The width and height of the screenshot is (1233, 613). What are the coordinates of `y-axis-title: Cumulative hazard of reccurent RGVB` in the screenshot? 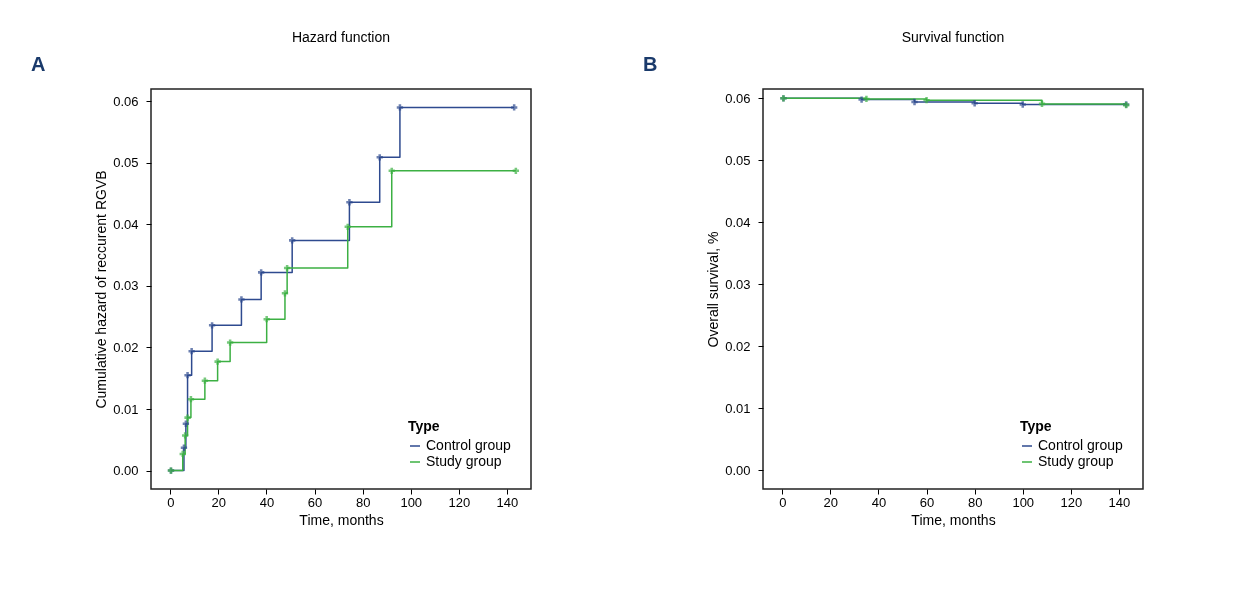 It's located at (101, 289).